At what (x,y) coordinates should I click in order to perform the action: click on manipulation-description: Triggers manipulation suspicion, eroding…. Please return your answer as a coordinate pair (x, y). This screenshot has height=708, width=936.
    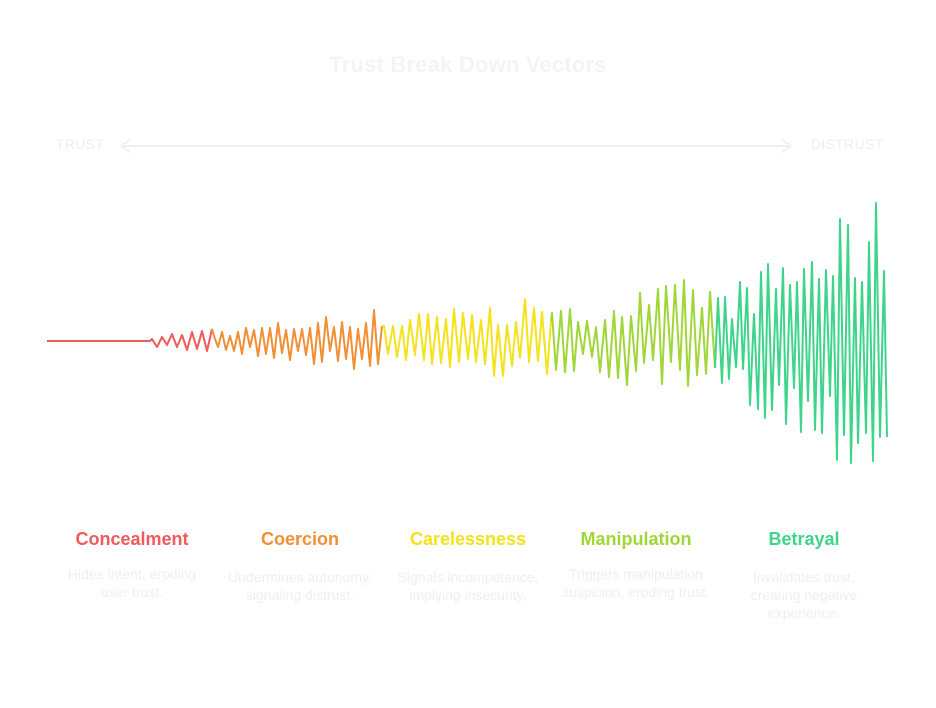
    Looking at the image, I should click on (636, 583).